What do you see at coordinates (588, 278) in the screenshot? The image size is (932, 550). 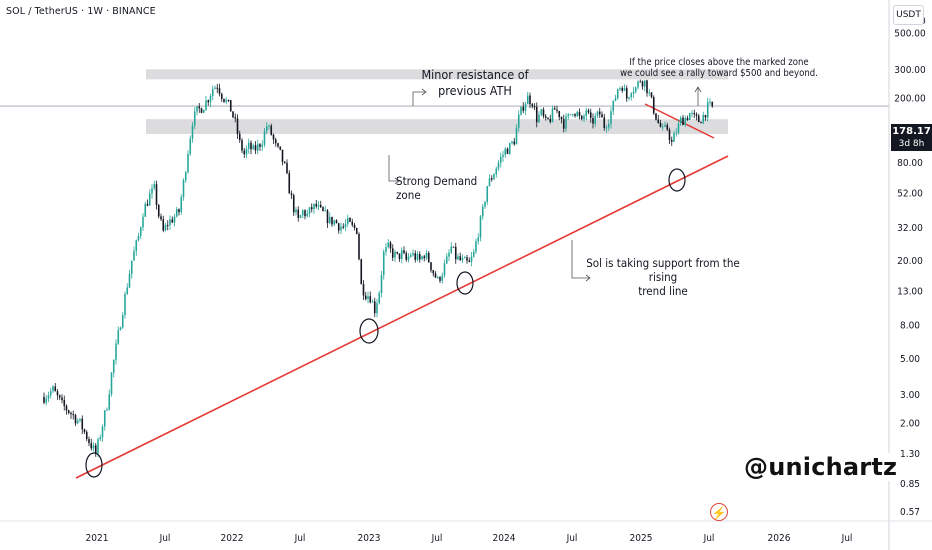 I see `trendline-pointer-head` at bounding box center [588, 278].